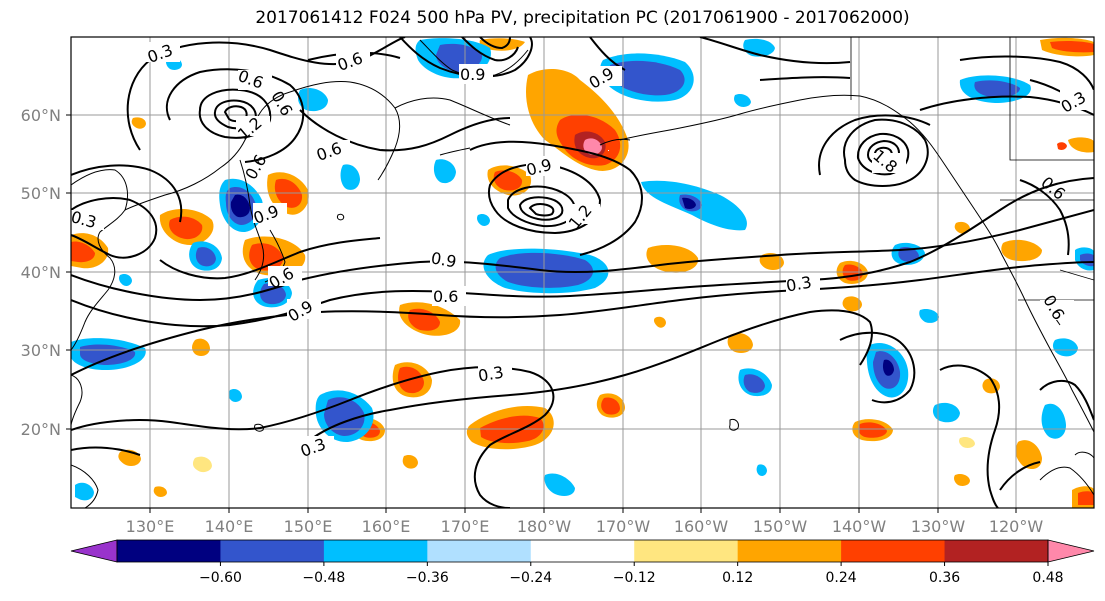  I want to click on lon-label: 160°E, so click(386, 526).